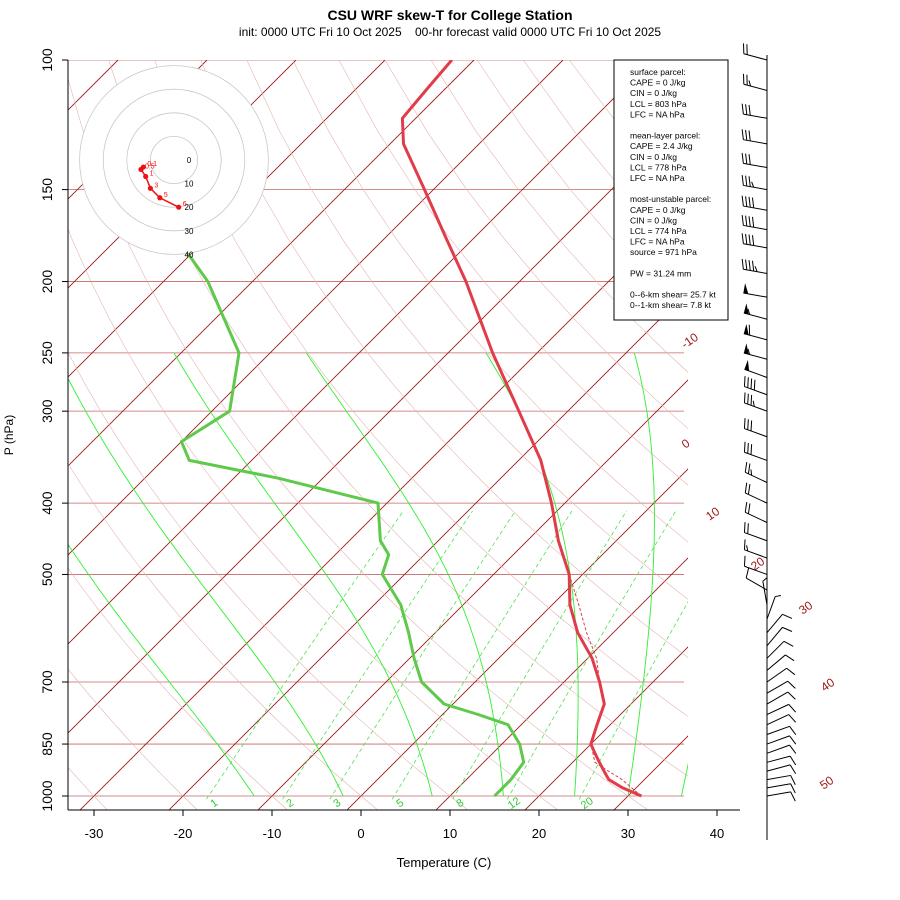 The image size is (900, 900). I want to click on hodograph-ring-label: 40, so click(189, 254).